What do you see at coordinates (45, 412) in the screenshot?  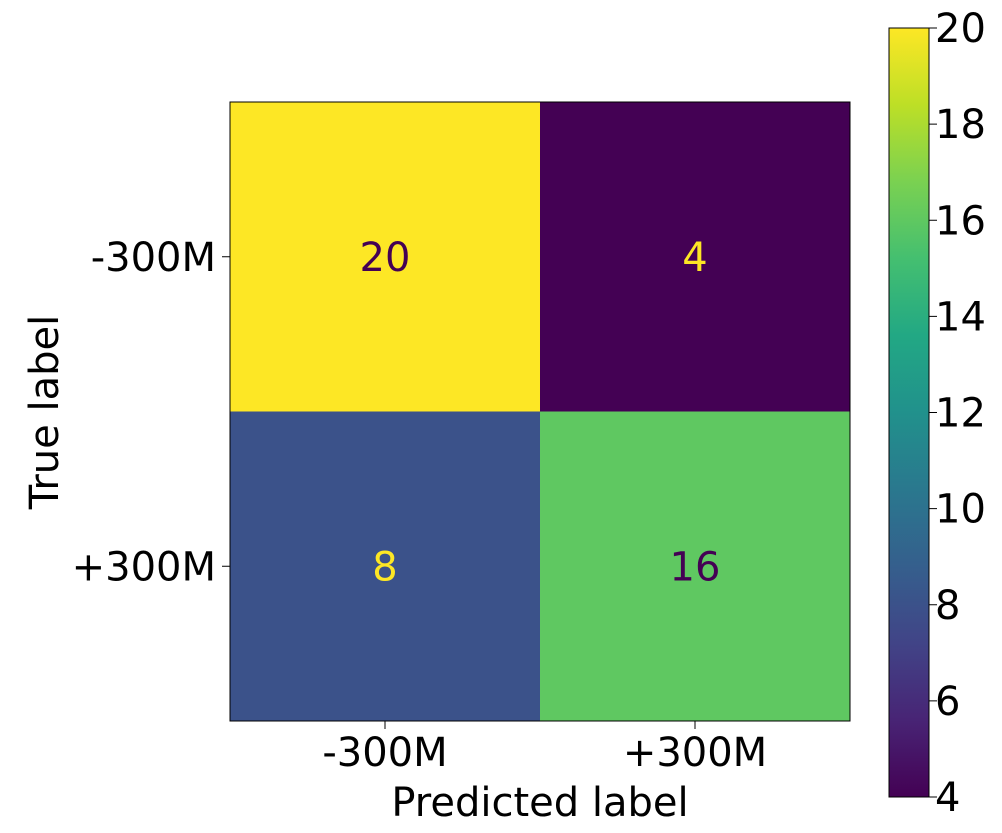 I see `y-axis-label: True label` at bounding box center [45, 412].